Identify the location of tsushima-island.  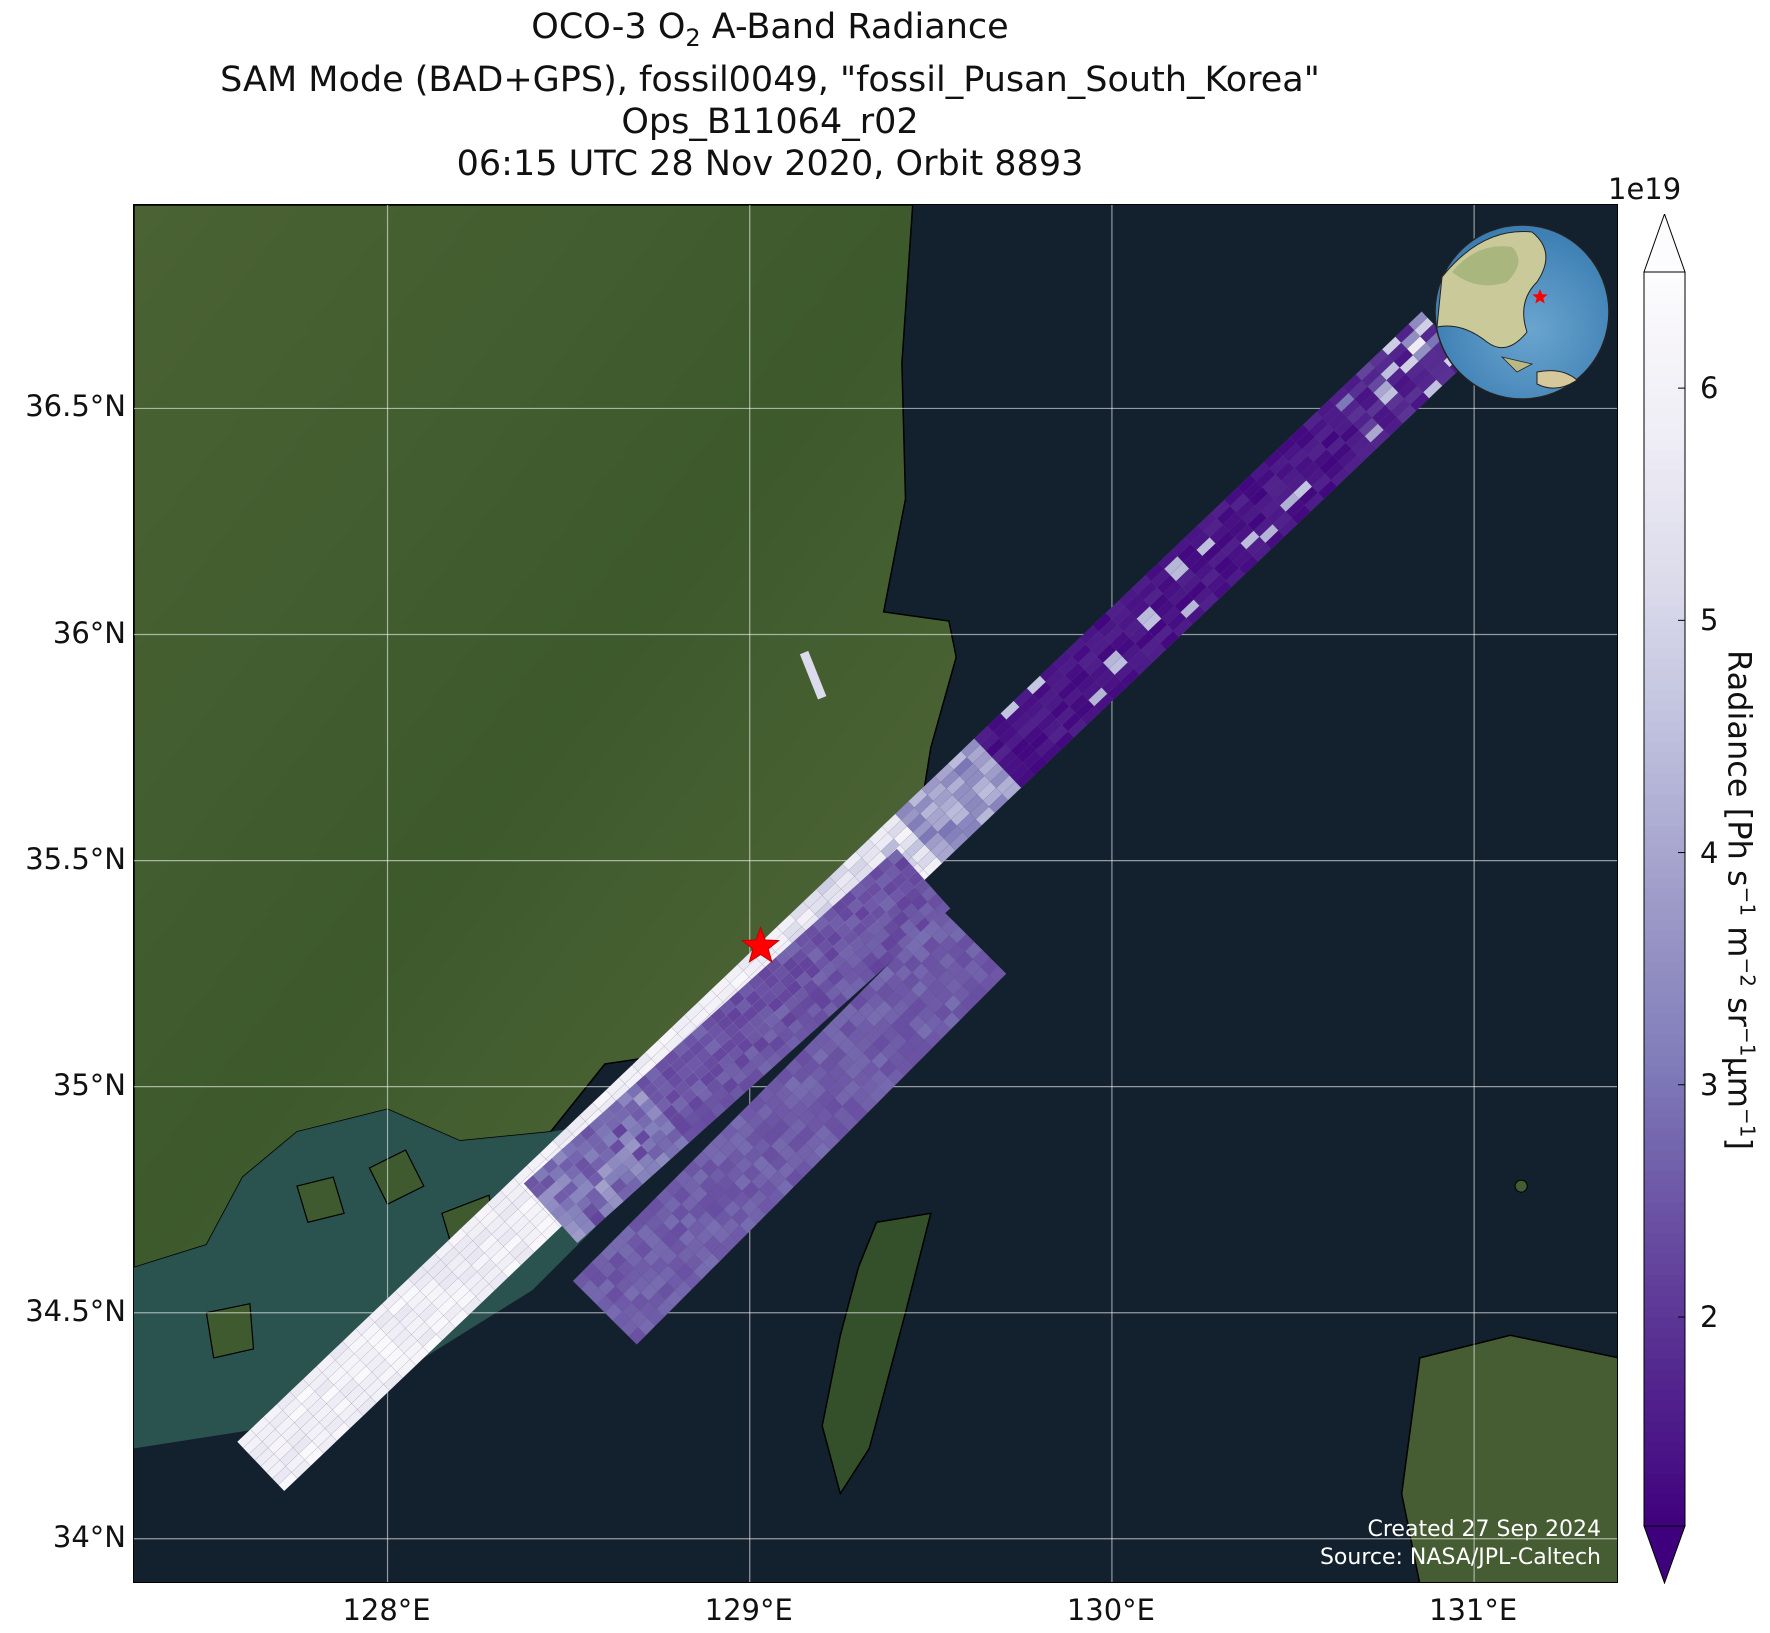
(876, 1354).